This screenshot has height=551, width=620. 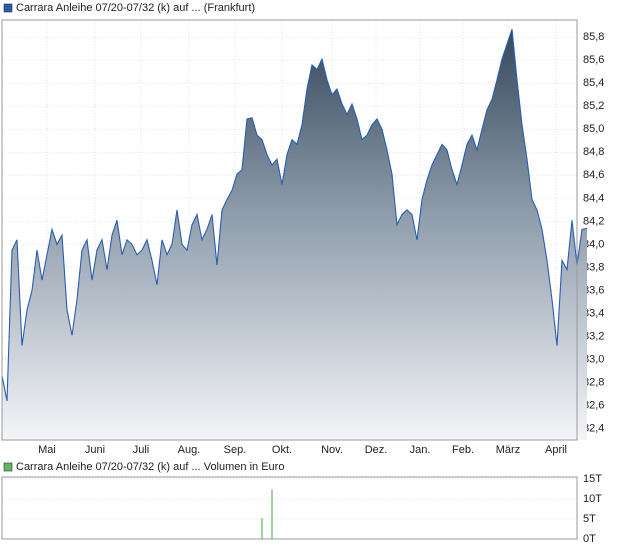 I want to click on y-tick-label: 83,4, so click(x=593, y=313).